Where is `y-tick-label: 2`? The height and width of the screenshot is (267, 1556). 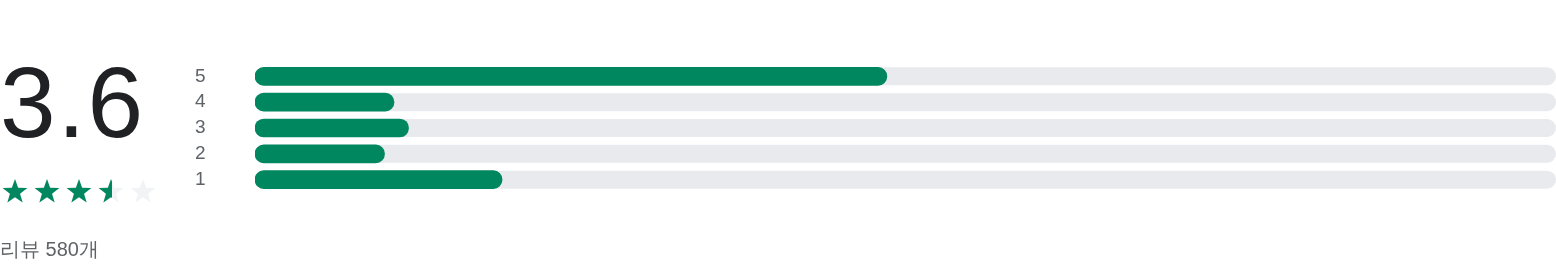
y-tick-label: 2 is located at coordinates (200, 153).